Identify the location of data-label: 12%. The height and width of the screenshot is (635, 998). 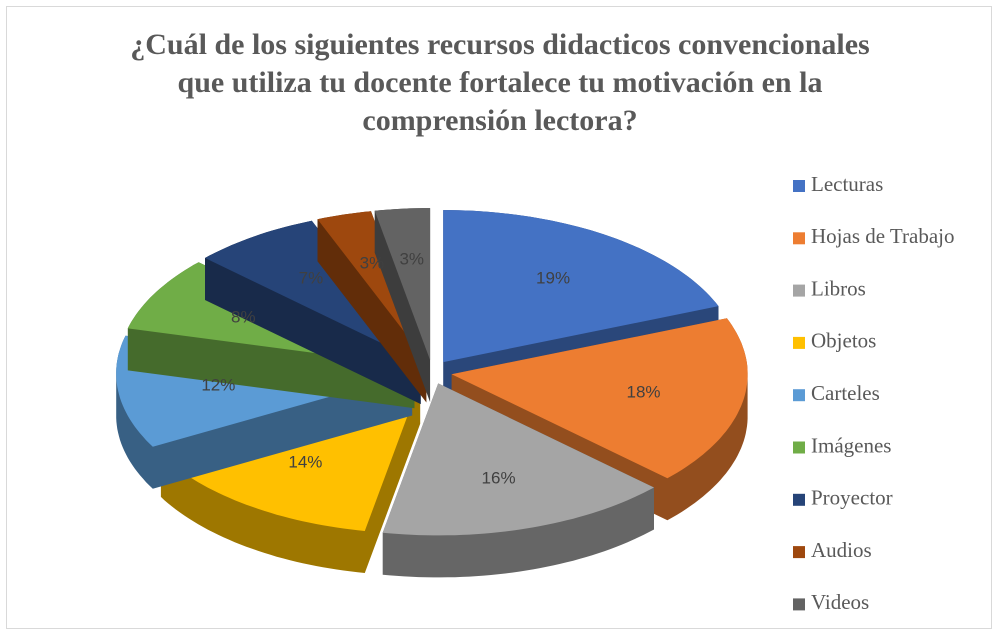
(218, 385).